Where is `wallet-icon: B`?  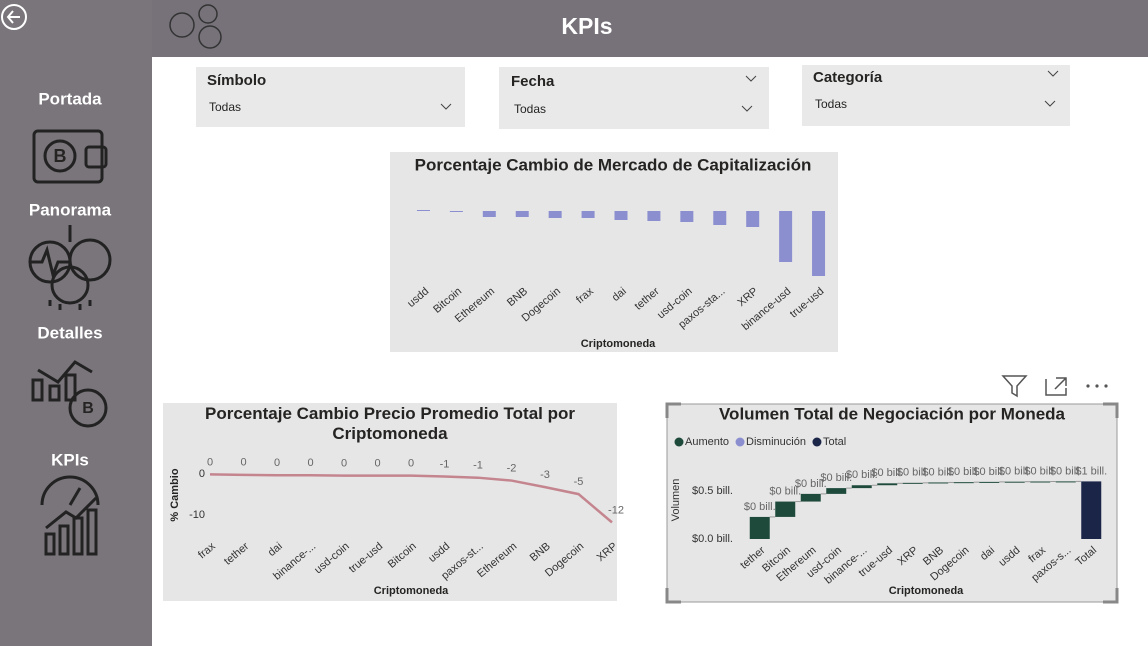 wallet-icon: B is located at coordinates (70, 156).